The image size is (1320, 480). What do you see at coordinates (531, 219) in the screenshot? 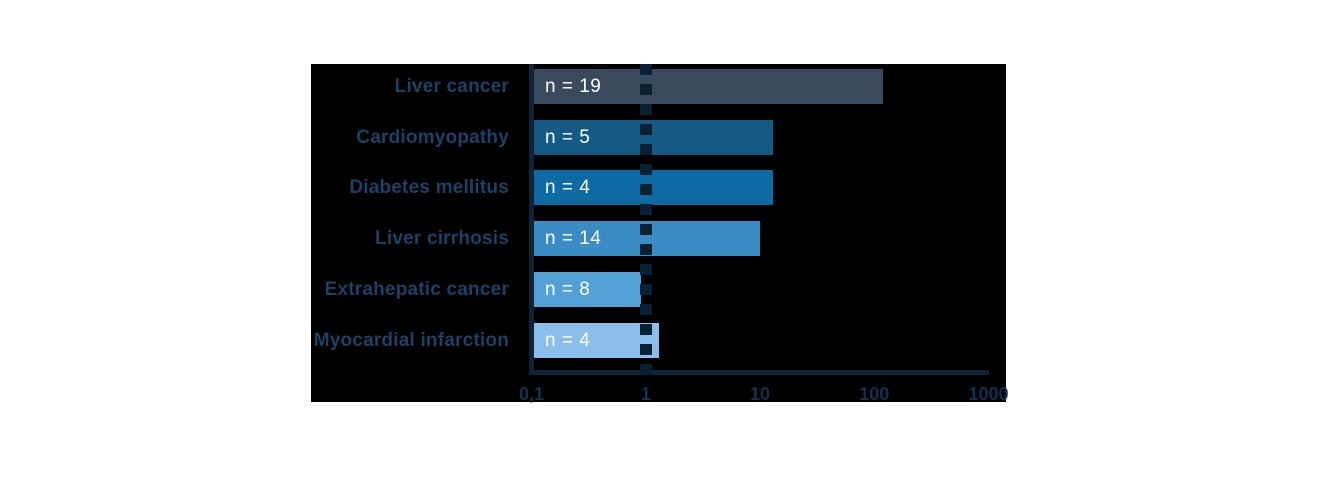
I see `y-axis-line` at bounding box center [531, 219].